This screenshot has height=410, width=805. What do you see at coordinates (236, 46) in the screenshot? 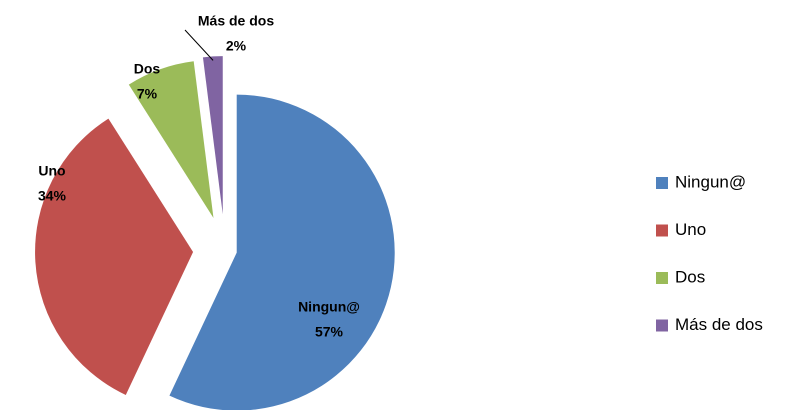
I see `slice-label-value: 2%` at bounding box center [236, 46].